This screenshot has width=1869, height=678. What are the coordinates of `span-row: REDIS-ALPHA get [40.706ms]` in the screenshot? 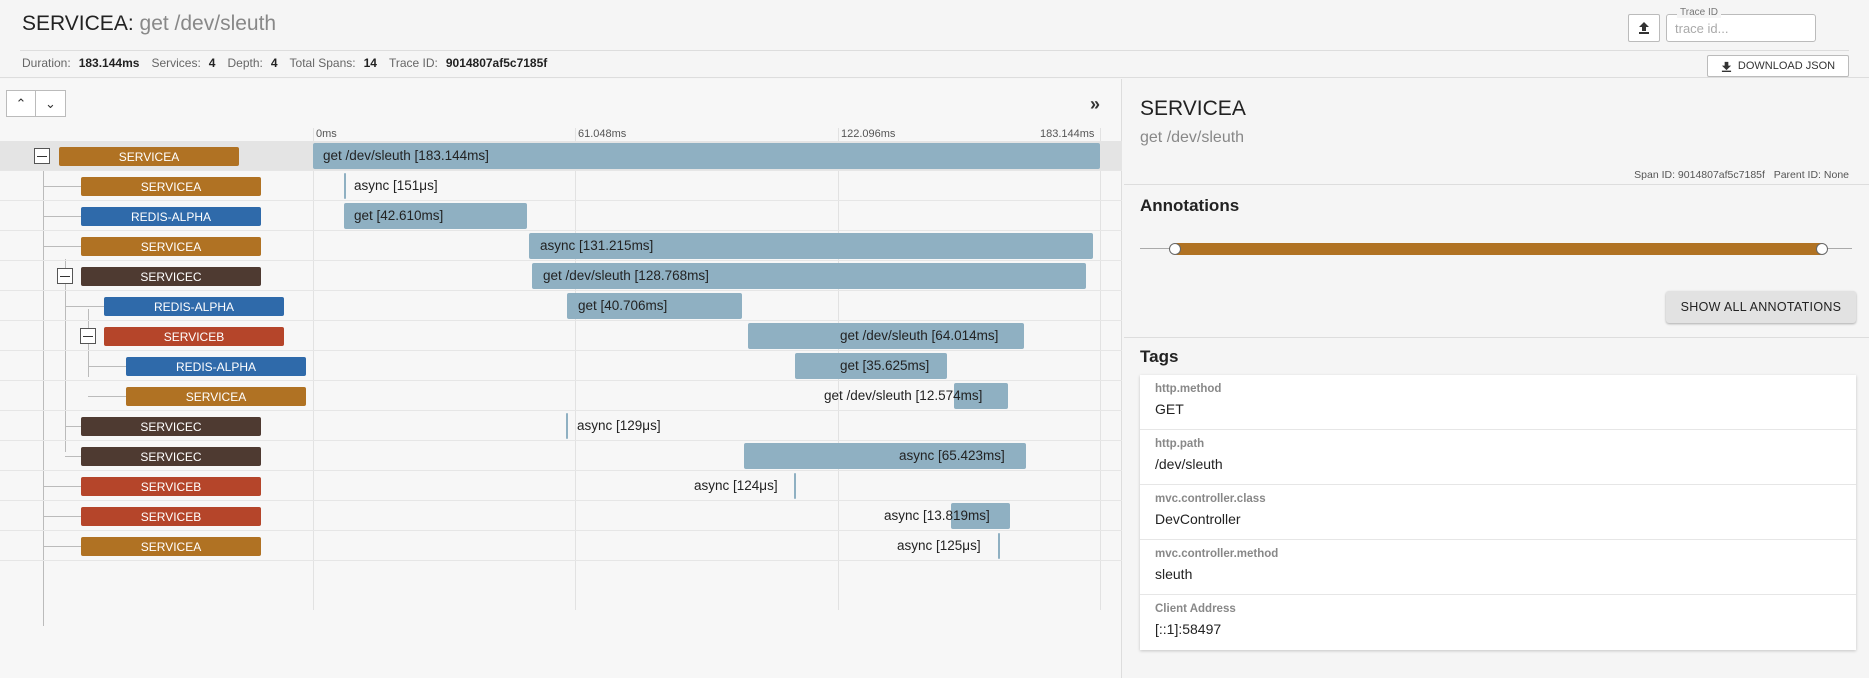 It's located at (561, 306).